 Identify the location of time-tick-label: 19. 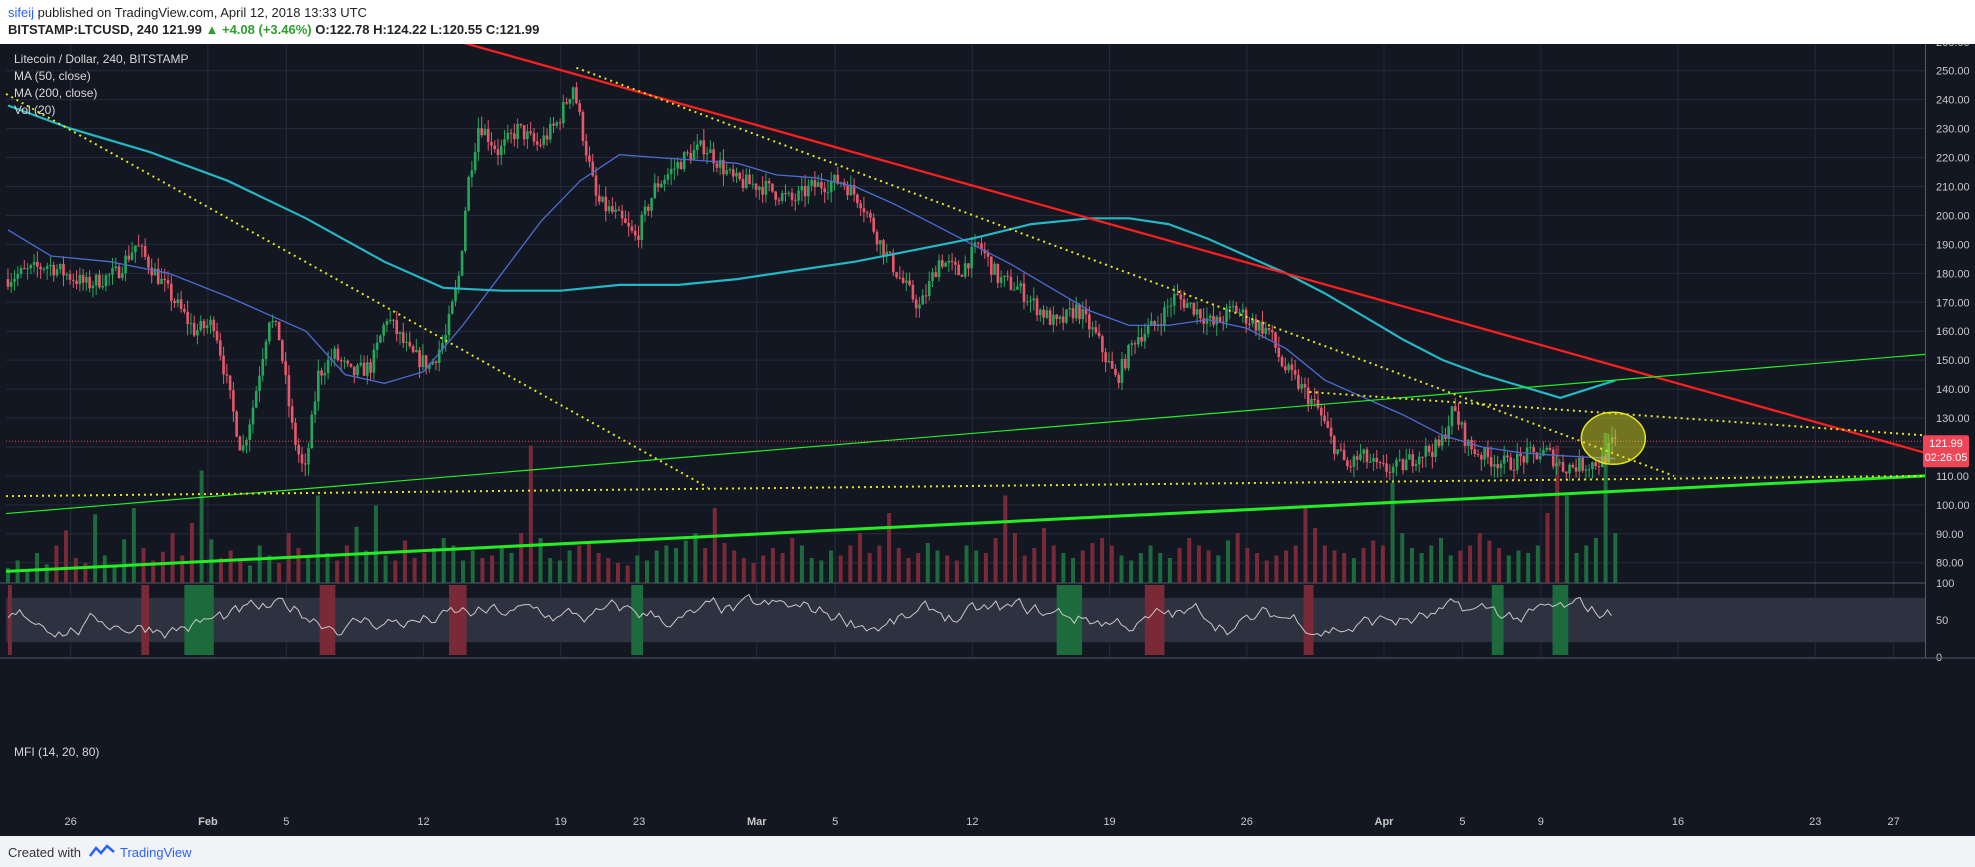
(561, 822).